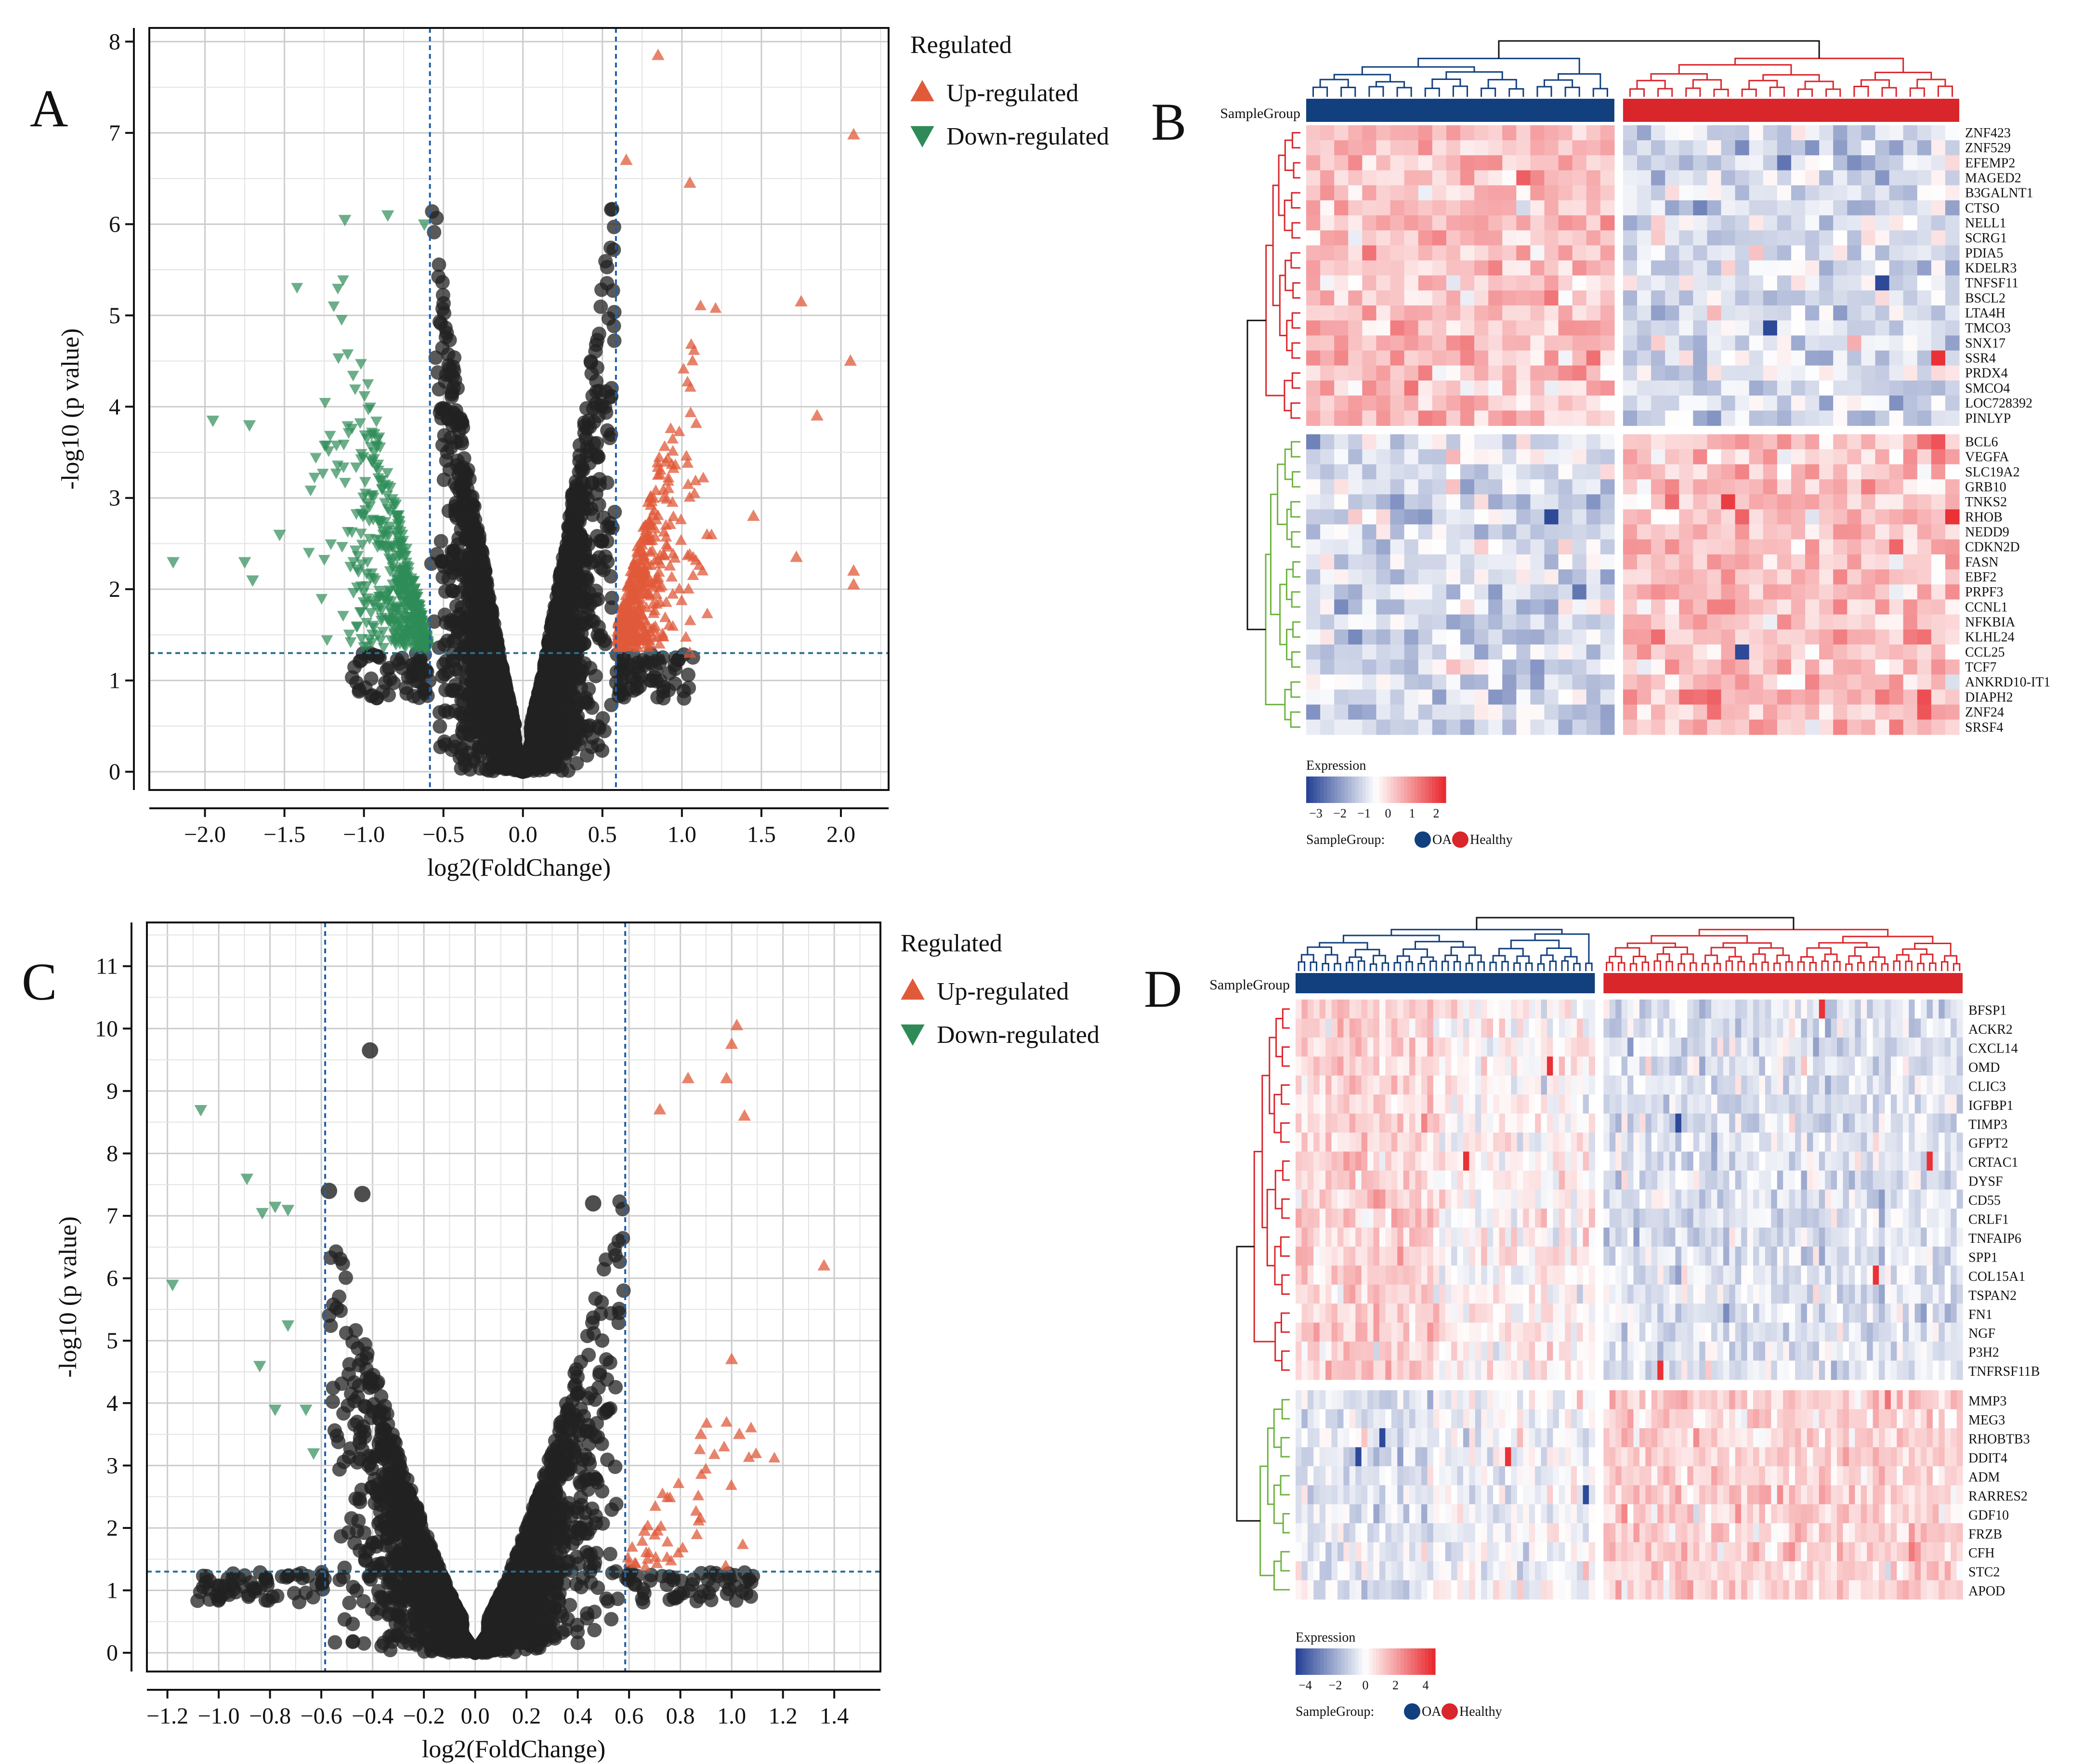 Image resolution: width=2084 pixels, height=1764 pixels. I want to click on x-tick-label: 0.5, so click(602, 834).